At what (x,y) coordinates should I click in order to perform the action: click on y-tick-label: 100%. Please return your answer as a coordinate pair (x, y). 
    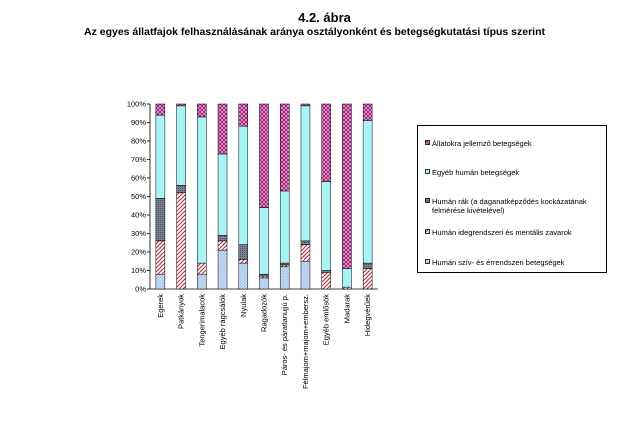
    Looking at the image, I should click on (137, 104).